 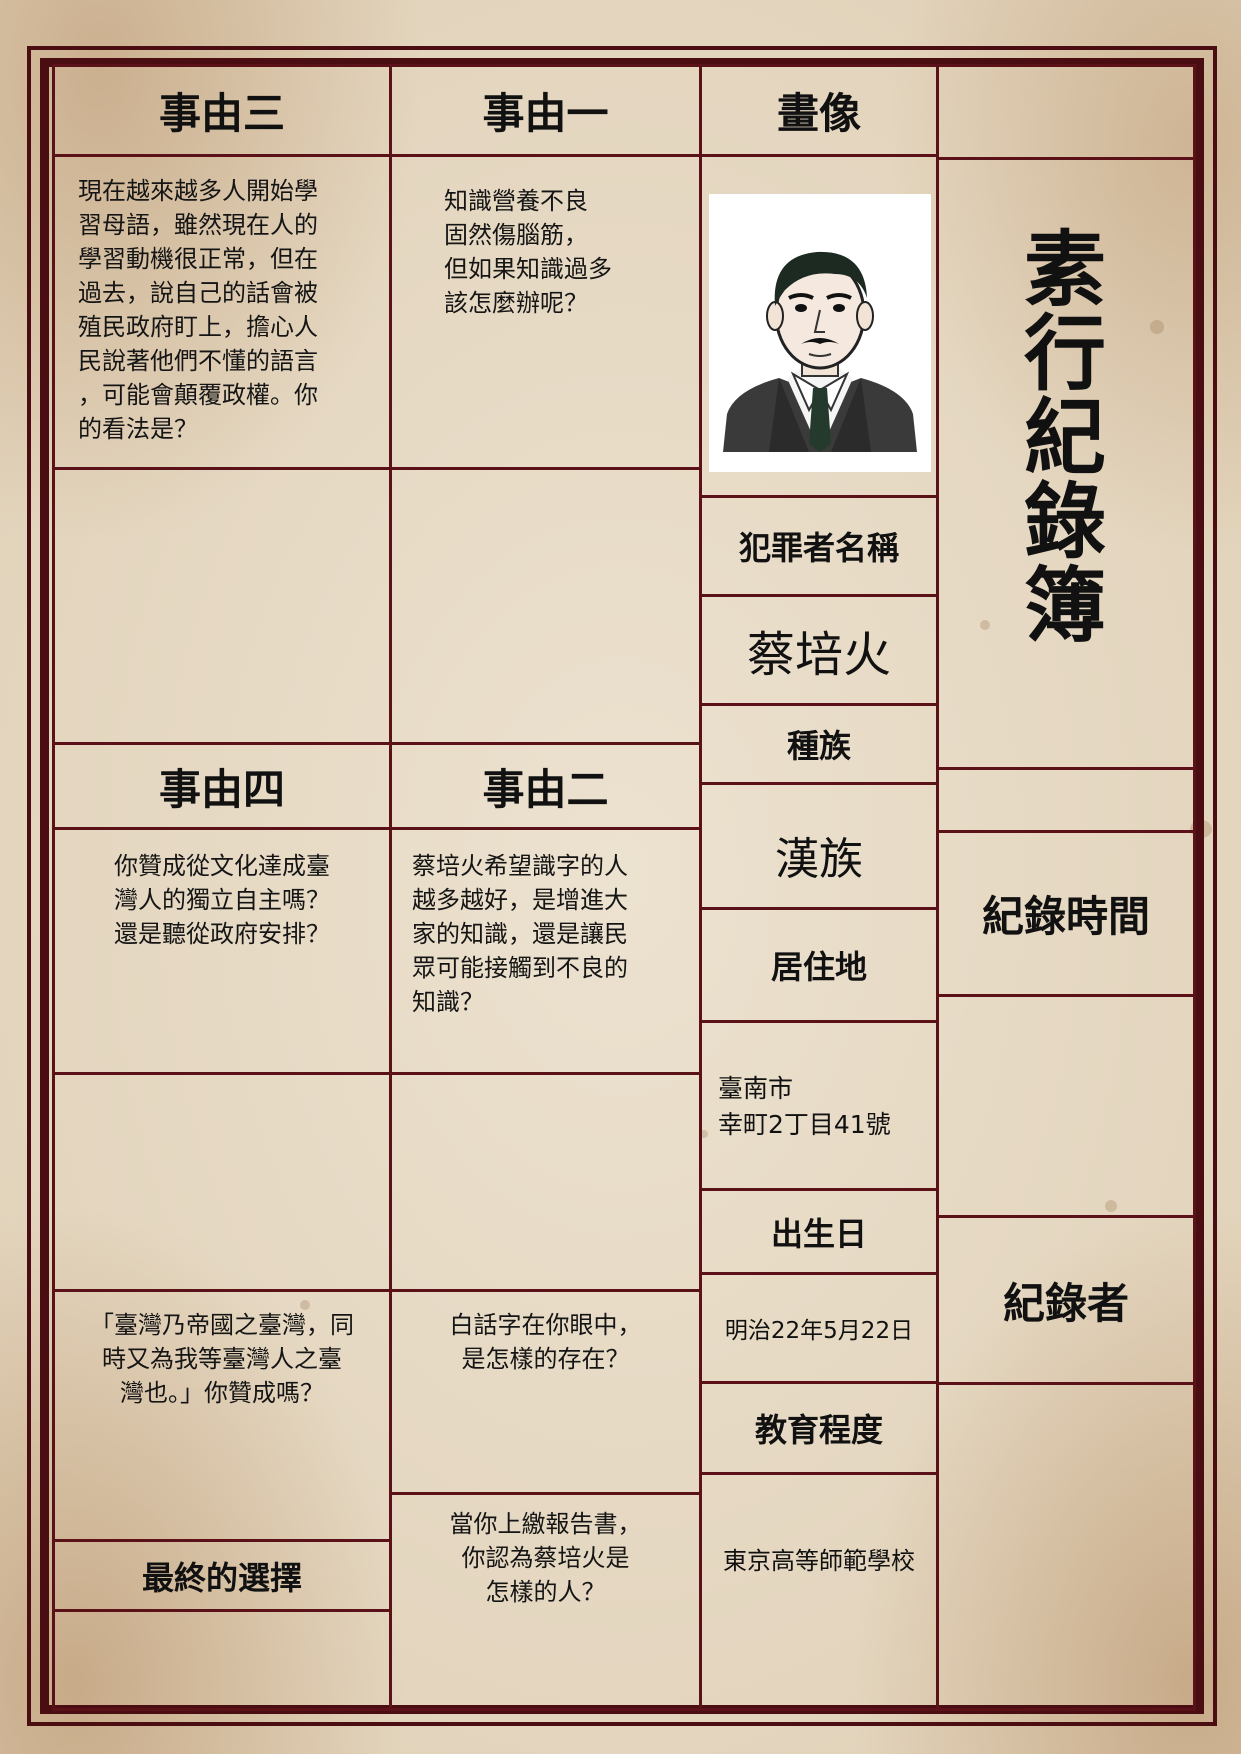 I want to click on reason-four-header: 事由四, so click(x=222, y=786).